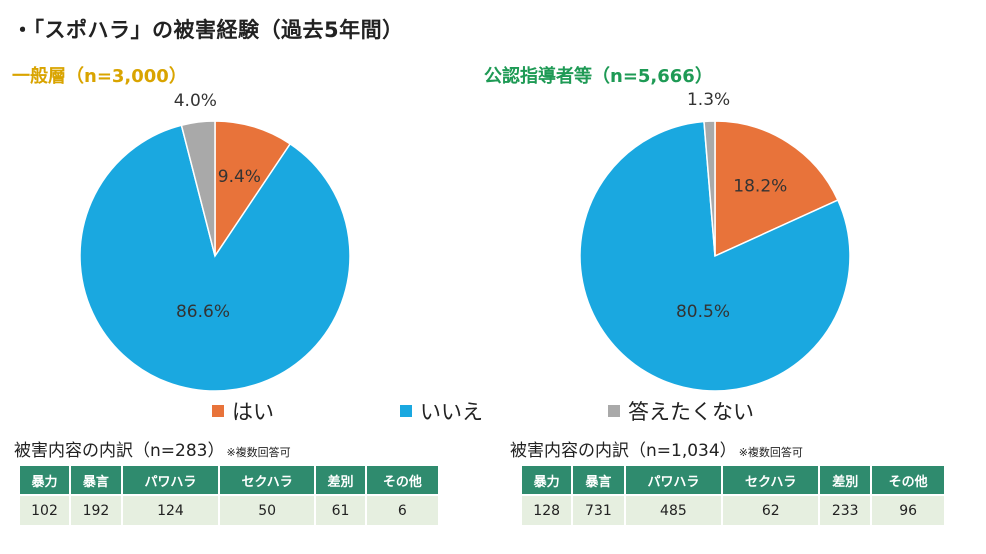  I want to click on cell-verbal-abuse: 731, so click(599, 509).